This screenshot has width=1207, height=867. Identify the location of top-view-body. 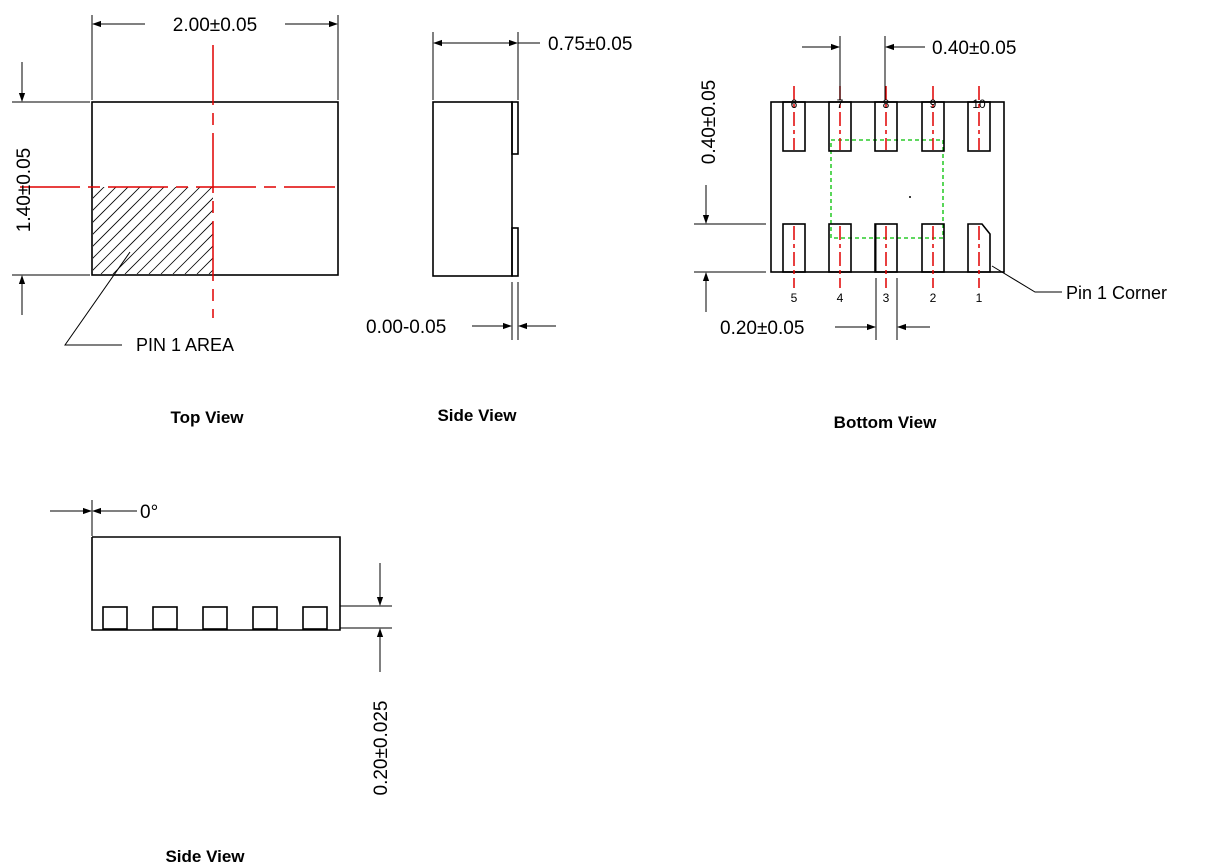
(215, 188).